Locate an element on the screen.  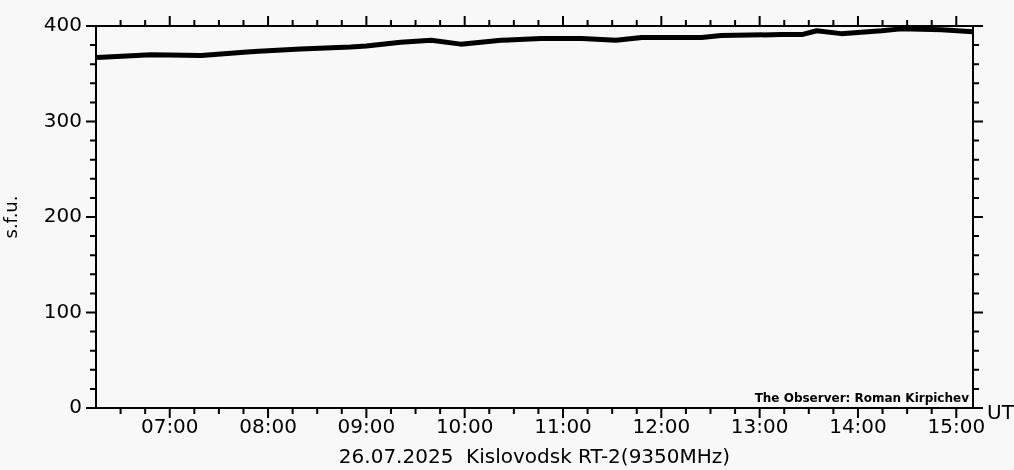
x-tick-label: 14:00 is located at coordinates (858, 426).